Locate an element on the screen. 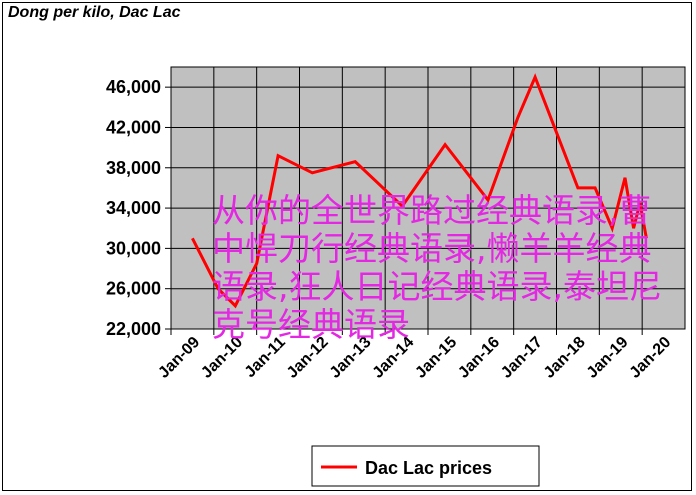  legend-label: Dac Lac prices is located at coordinates (428, 468).